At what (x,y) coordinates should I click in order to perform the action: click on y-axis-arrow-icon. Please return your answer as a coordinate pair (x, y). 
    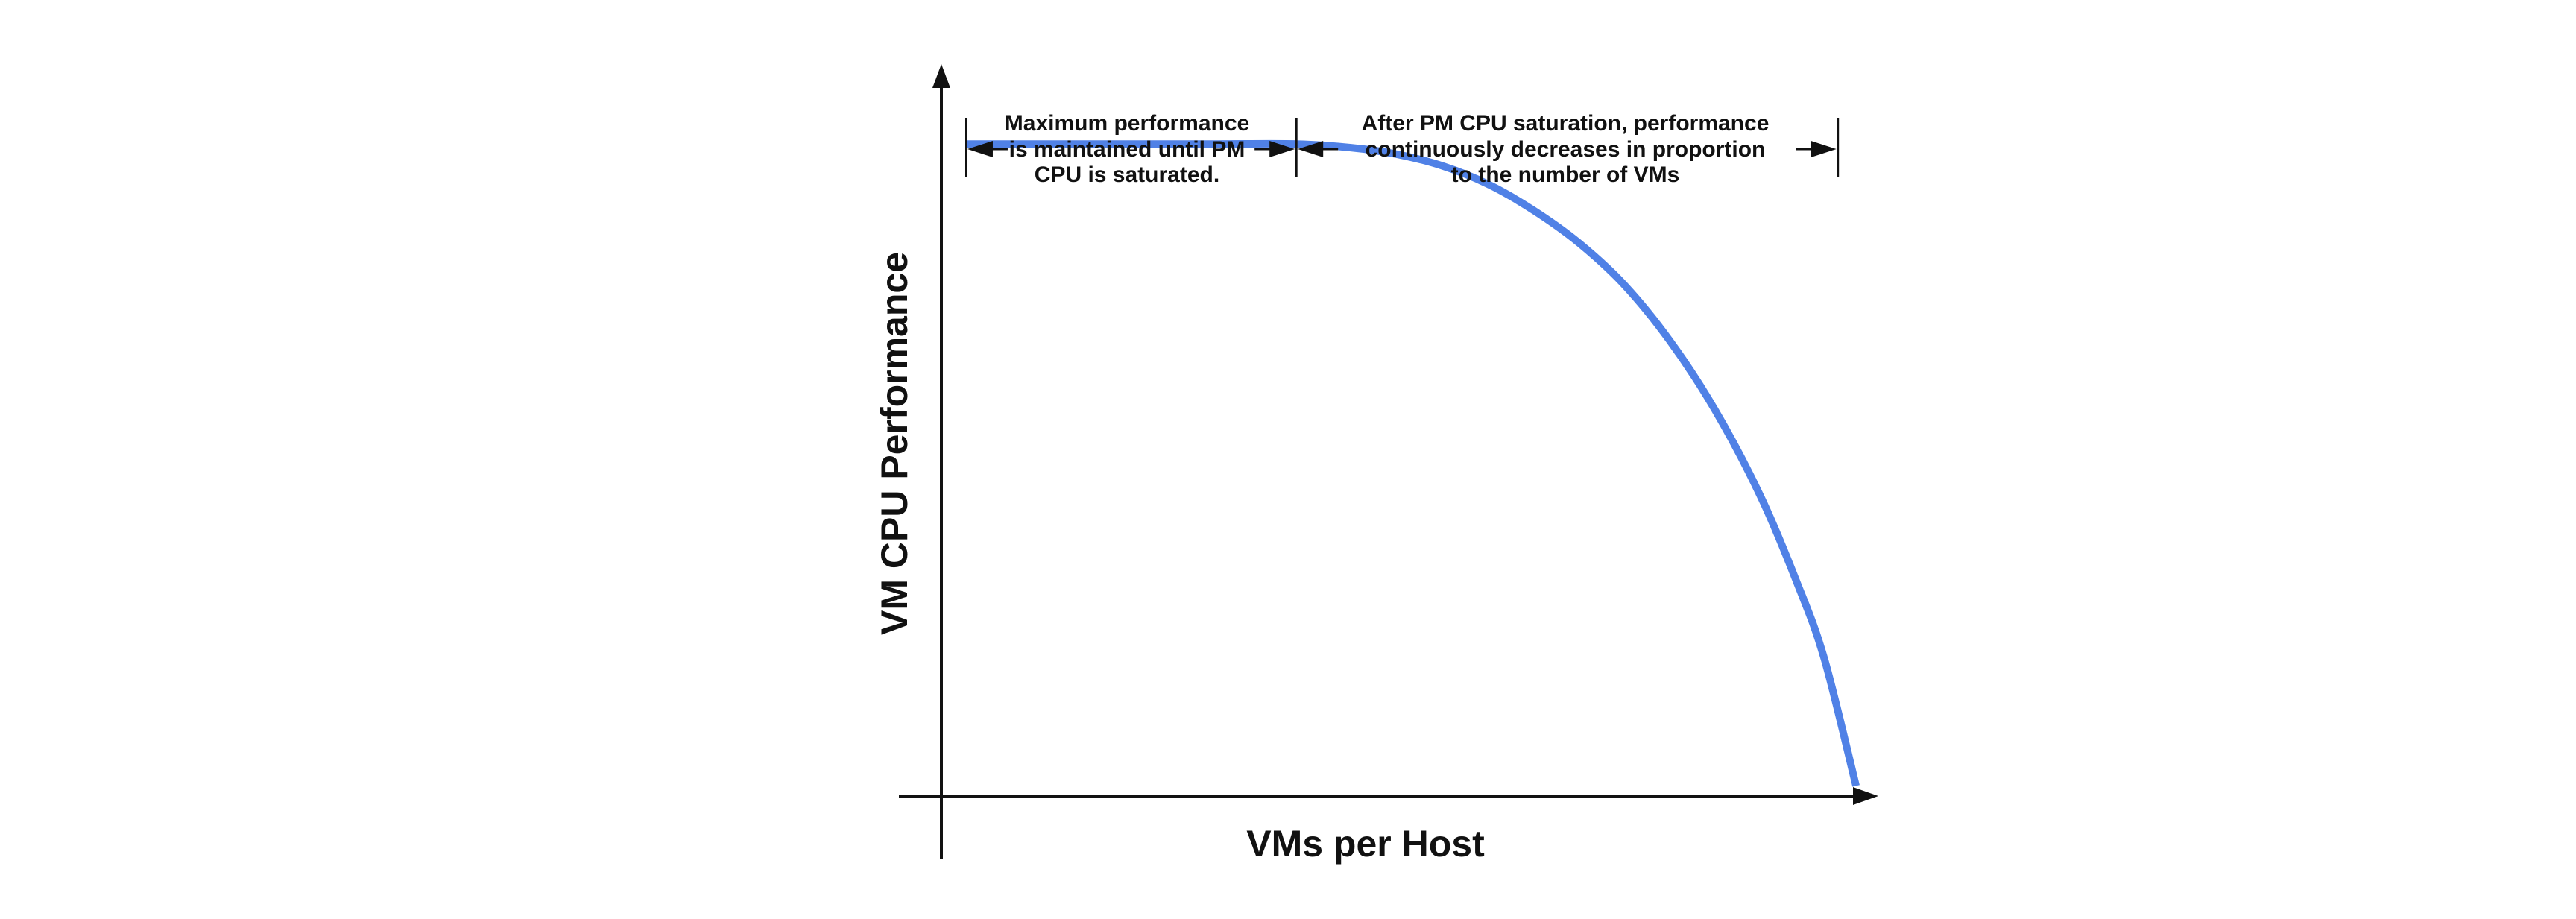
    Looking at the image, I should click on (941, 76).